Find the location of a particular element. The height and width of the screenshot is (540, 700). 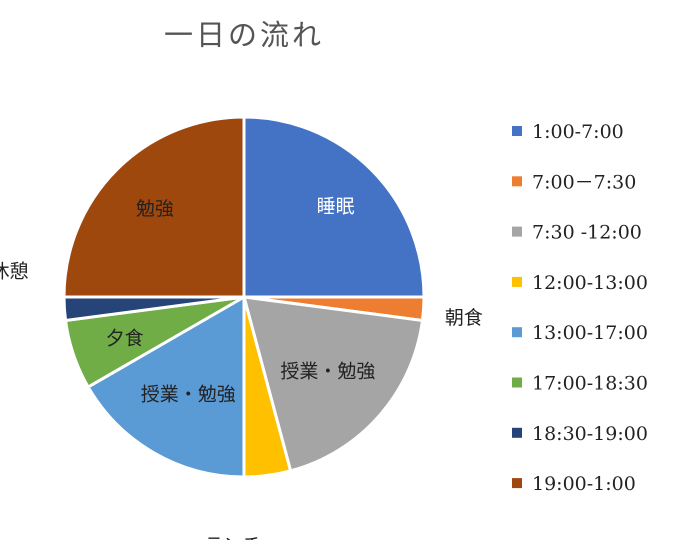

legend-label-8: 19:00-1:00 is located at coordinates (584, 484).